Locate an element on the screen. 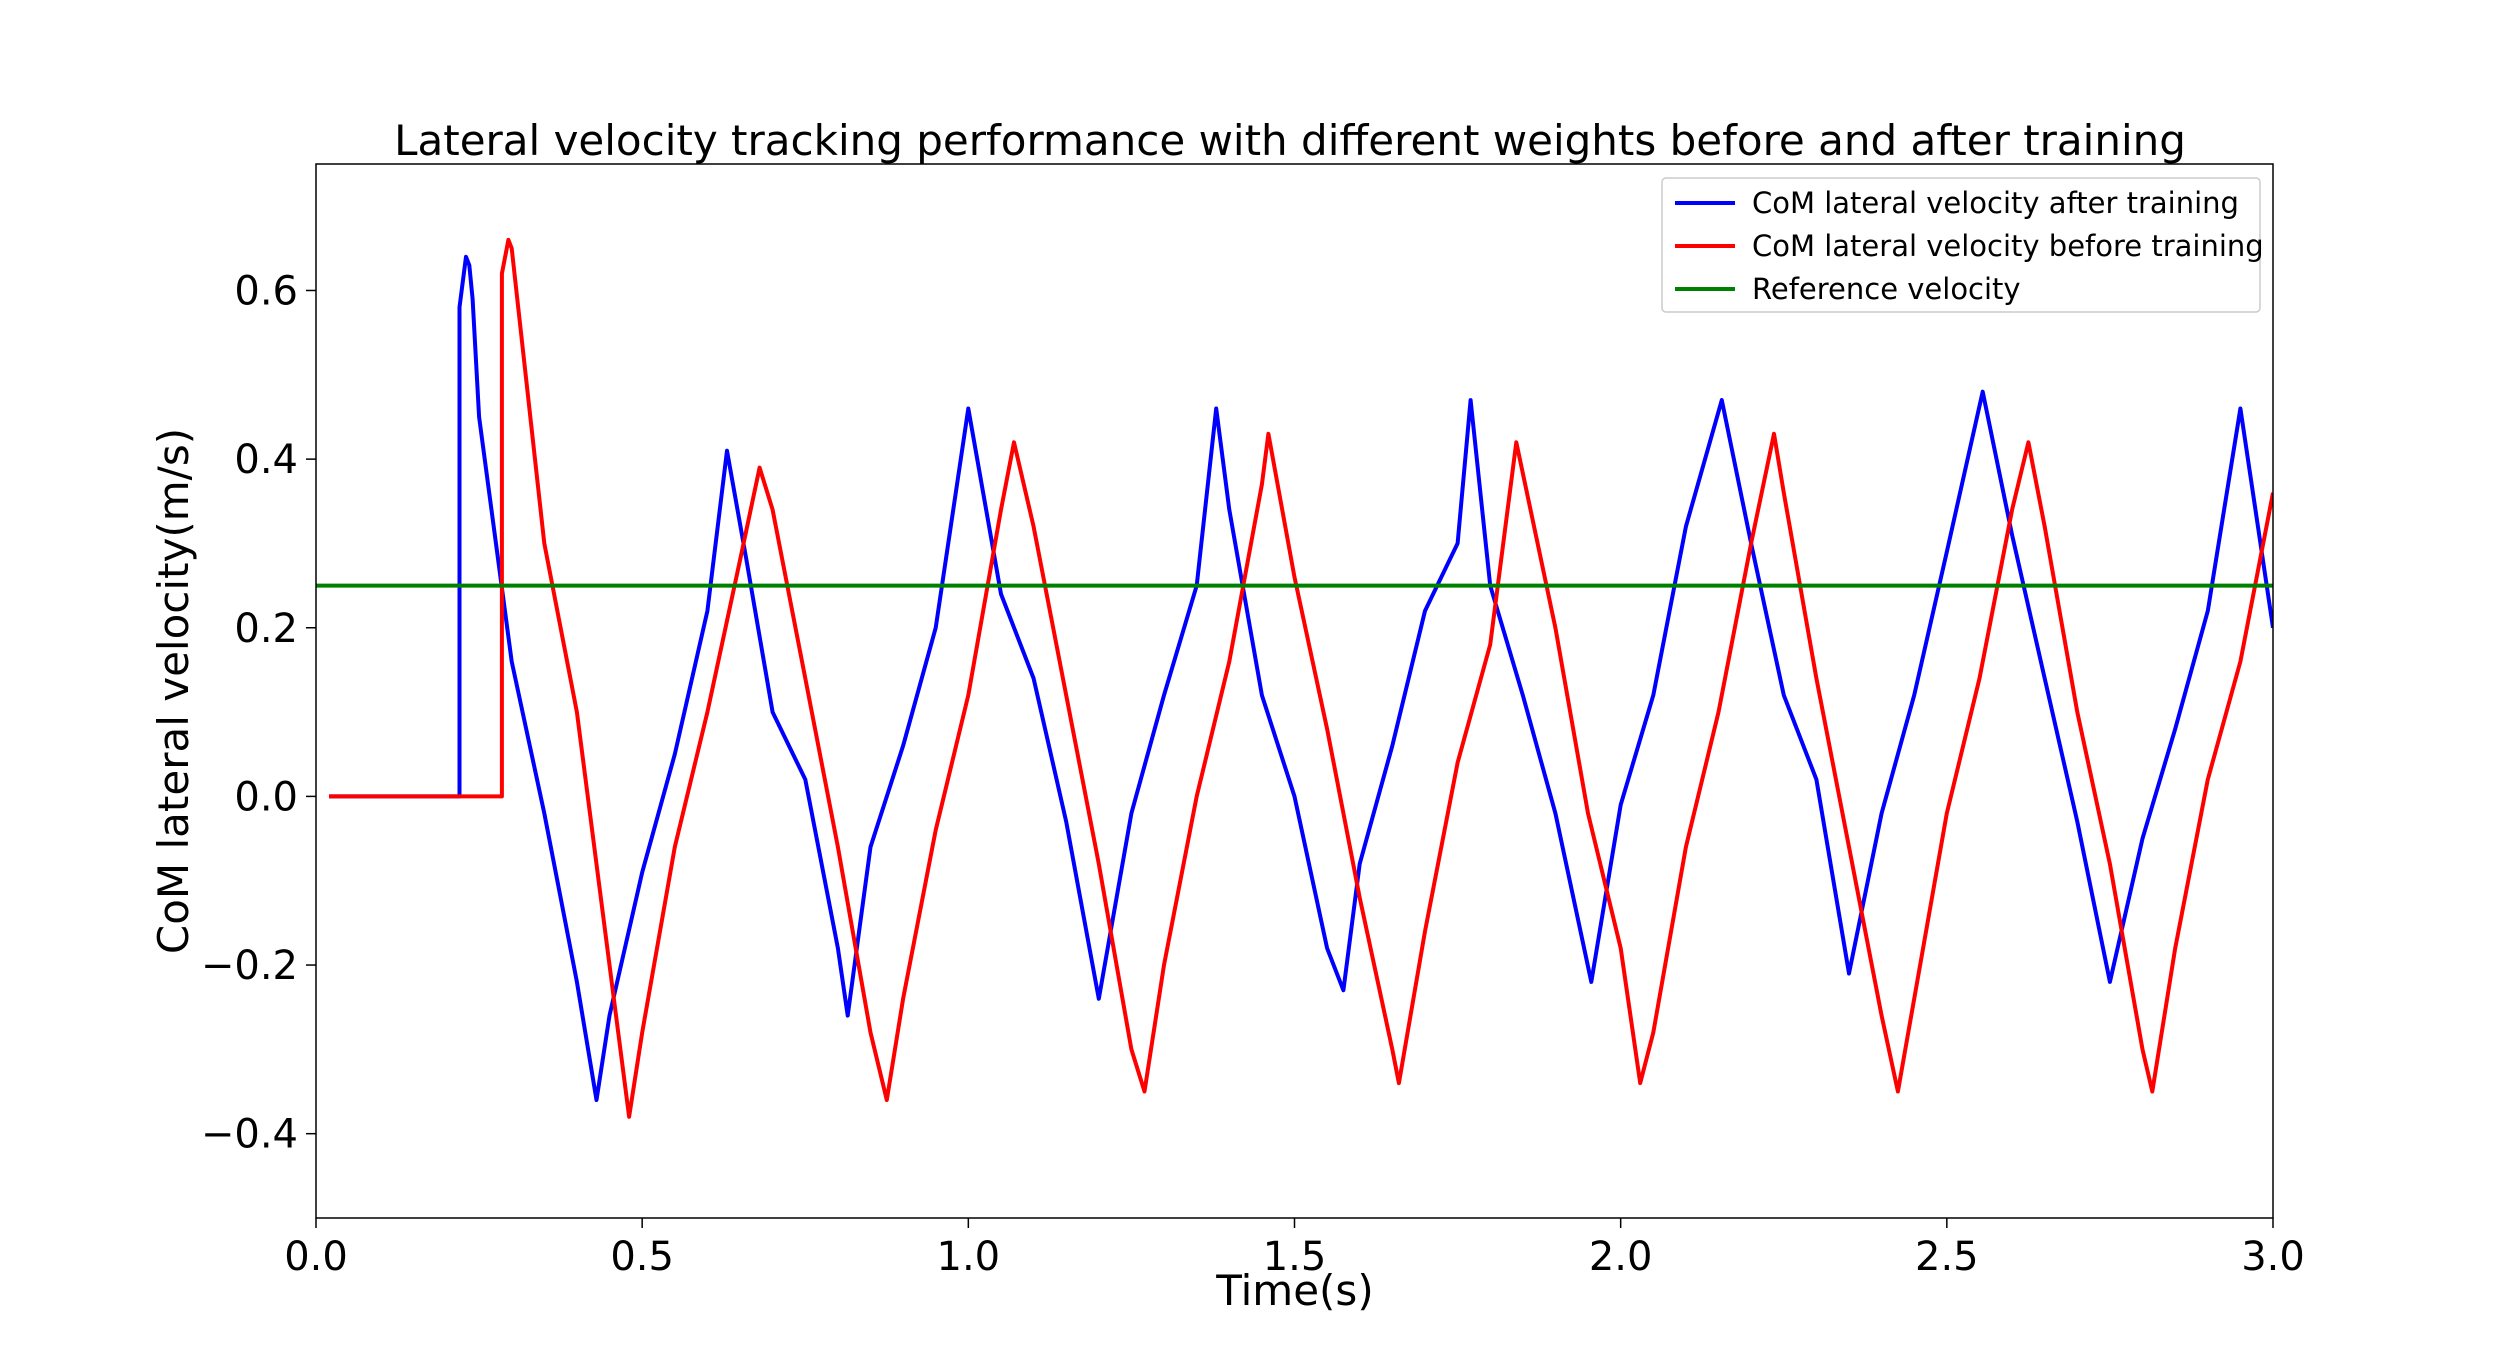 This screenshot has height=1356, width=2493. y-tick-label: −0.4 is located at coordinates (249, 1135).